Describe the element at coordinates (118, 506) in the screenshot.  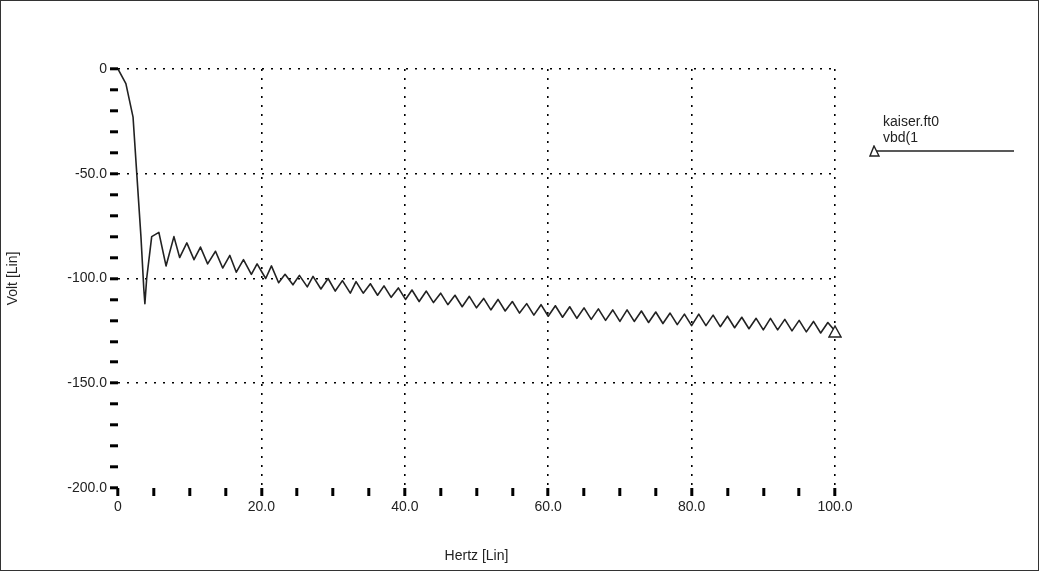
I see `x-tick-label: 0` at that location.